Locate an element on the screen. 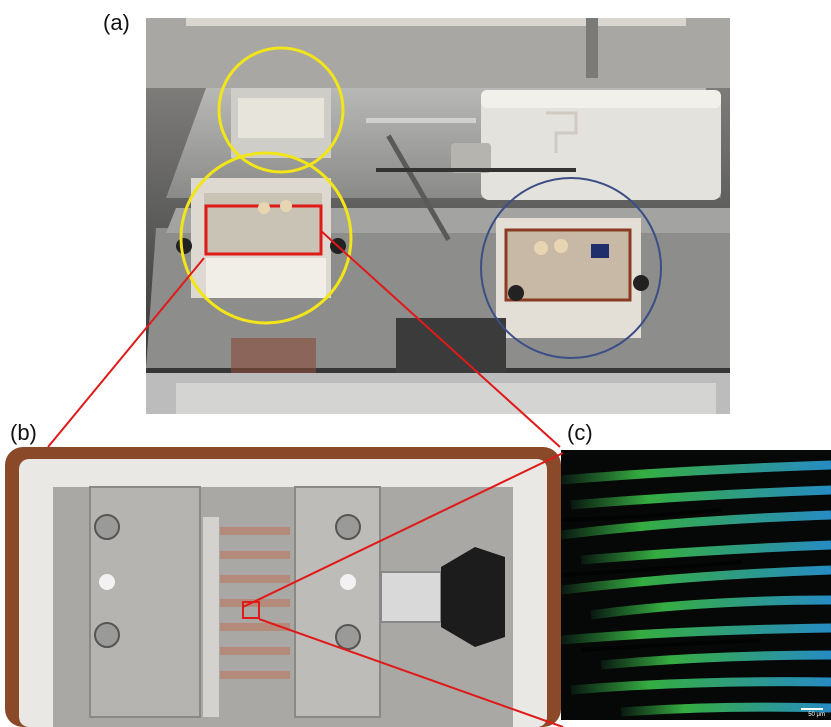 The image size is (831, 727). scale-bar is located at coordinates (812, 709).